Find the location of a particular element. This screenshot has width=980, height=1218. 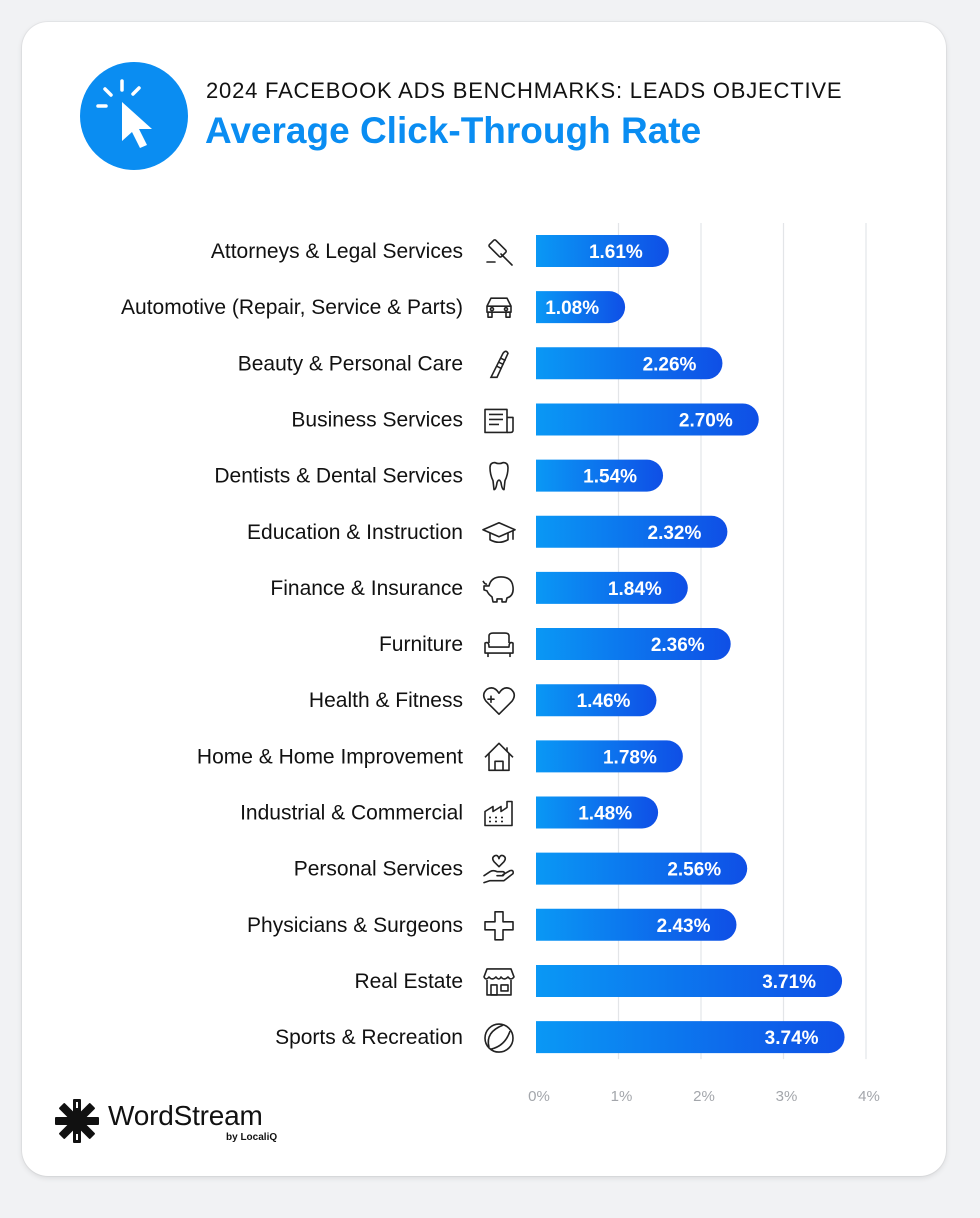

tooth-icon is located at coordinates (499, 476).